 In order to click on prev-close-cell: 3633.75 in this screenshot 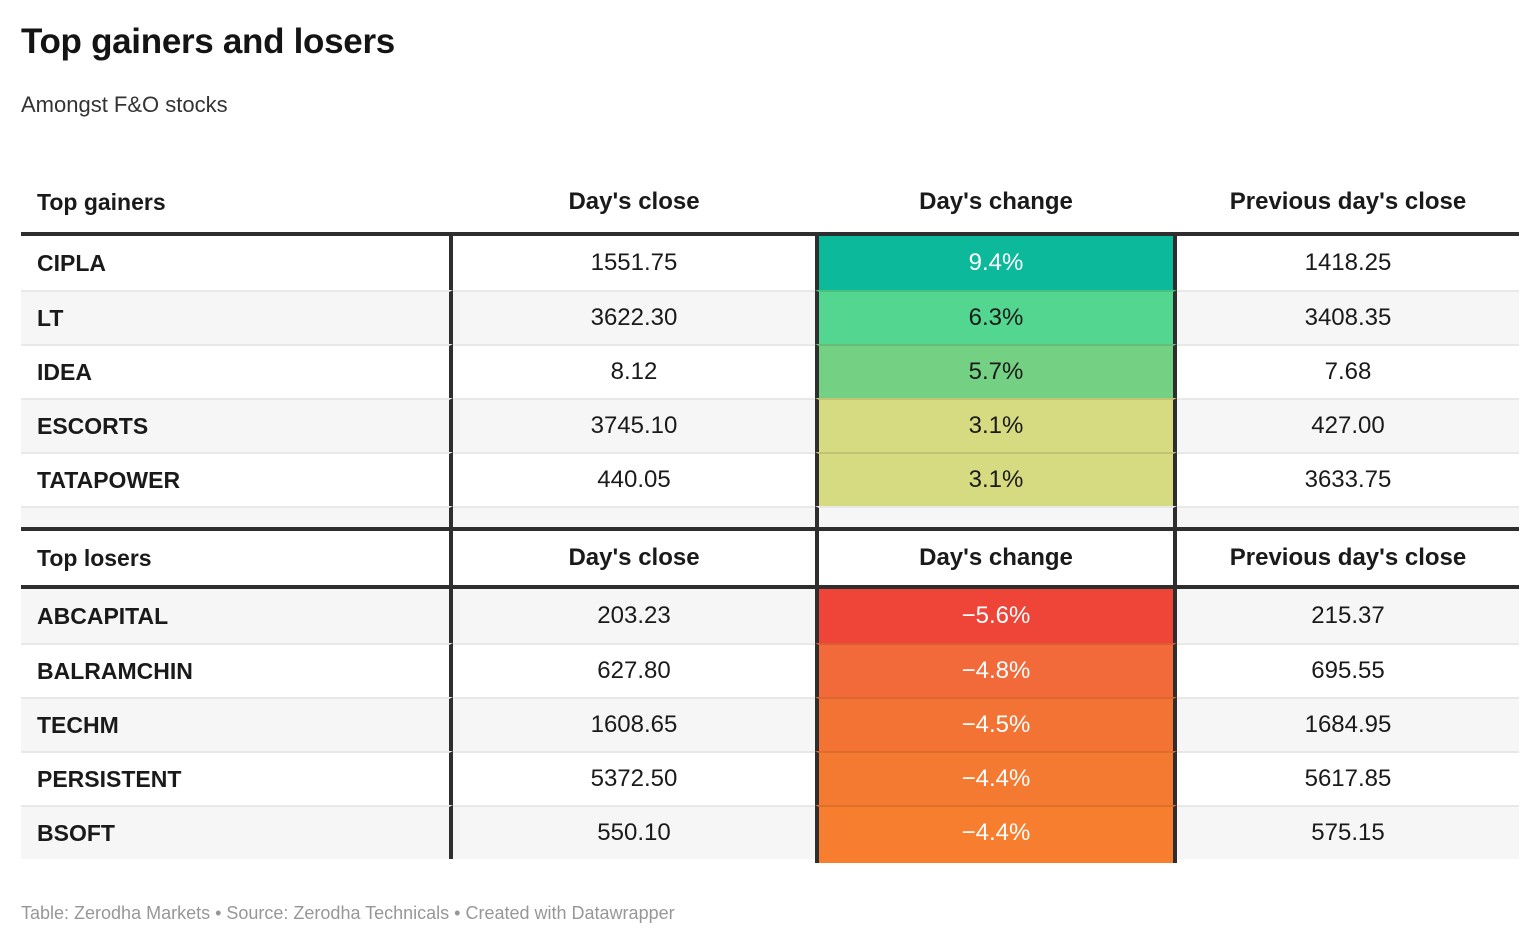, I will do `click(1348, 479)`.